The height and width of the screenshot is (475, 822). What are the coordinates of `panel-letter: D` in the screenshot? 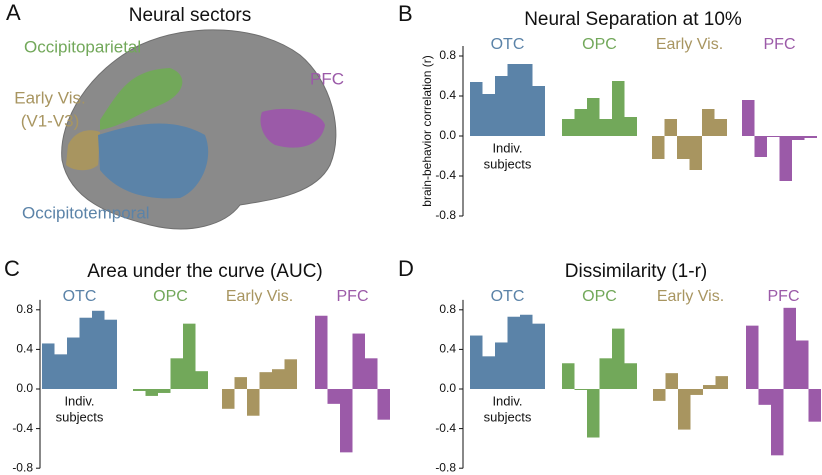 It's located at (406, 268).